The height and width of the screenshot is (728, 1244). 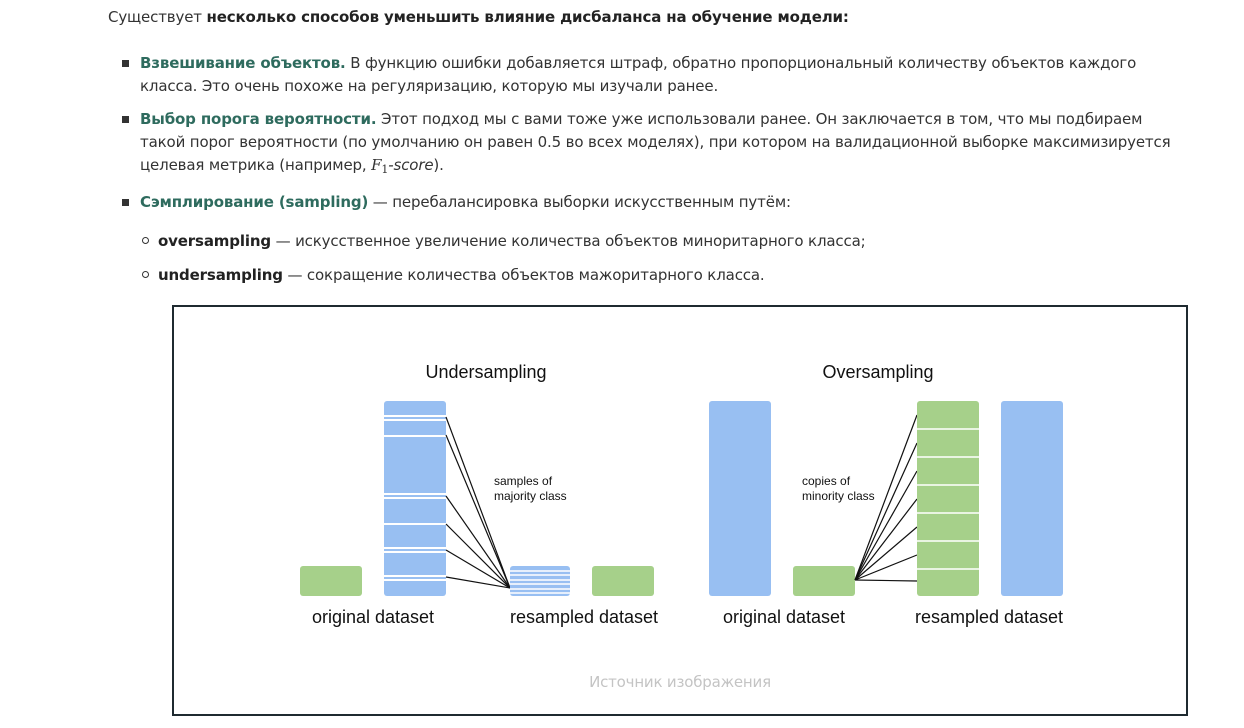 I want to click on undersampling-connector-lines, so click(x=478, y=502).